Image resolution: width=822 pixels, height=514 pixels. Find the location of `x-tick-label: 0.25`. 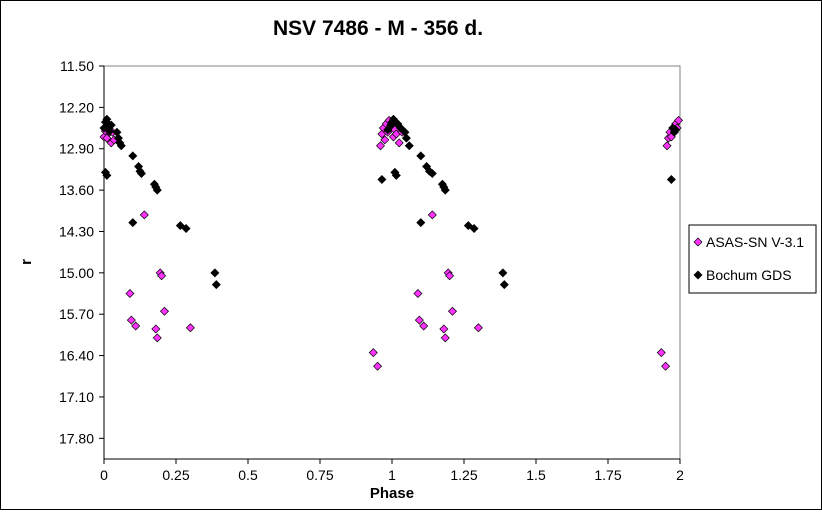

x-tick-label: 0.25 is located at coordinates (175, 475).